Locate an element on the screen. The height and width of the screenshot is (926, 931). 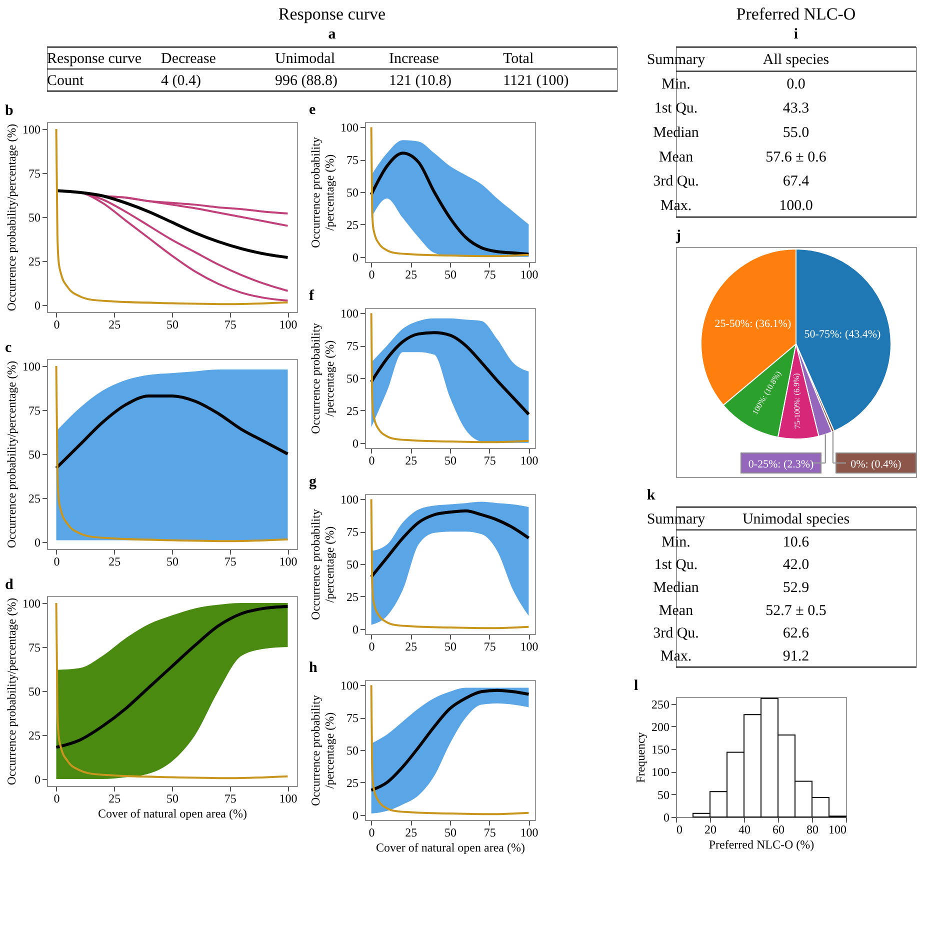
chart-subtitle: d is located at coordinates (9, 585).